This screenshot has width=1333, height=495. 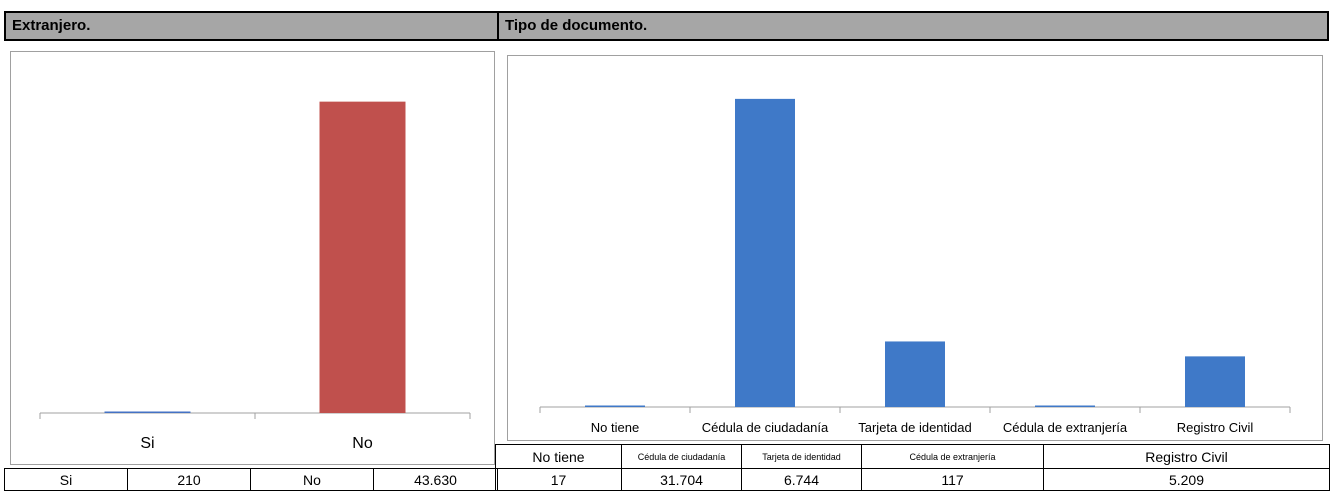 What do you see at coordinates (801, 456) in the screenshot?
I see `header-tarjeta-identidad: Tarjeta de identidad` at bounding box center [801, 456].